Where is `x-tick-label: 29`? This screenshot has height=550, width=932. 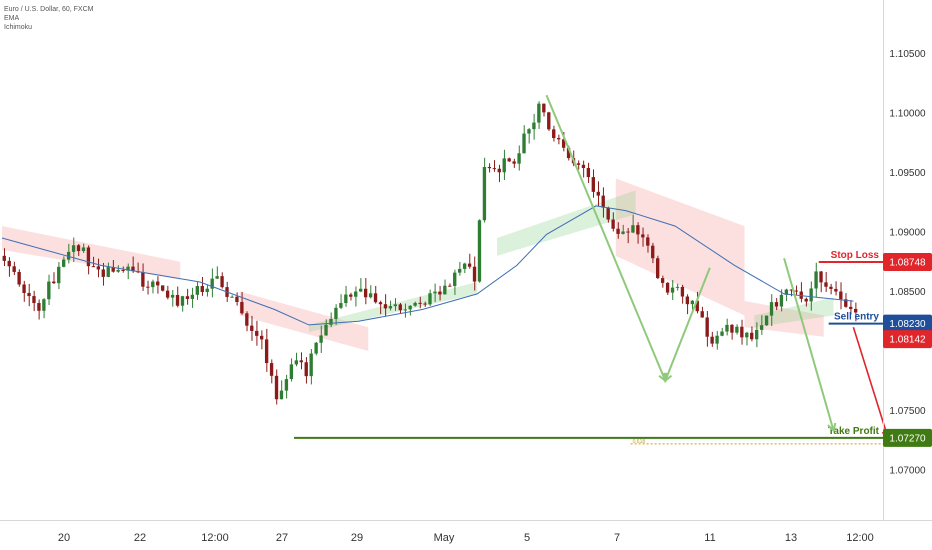 x-tick-label: 29 is located at coordinates (357, 538).